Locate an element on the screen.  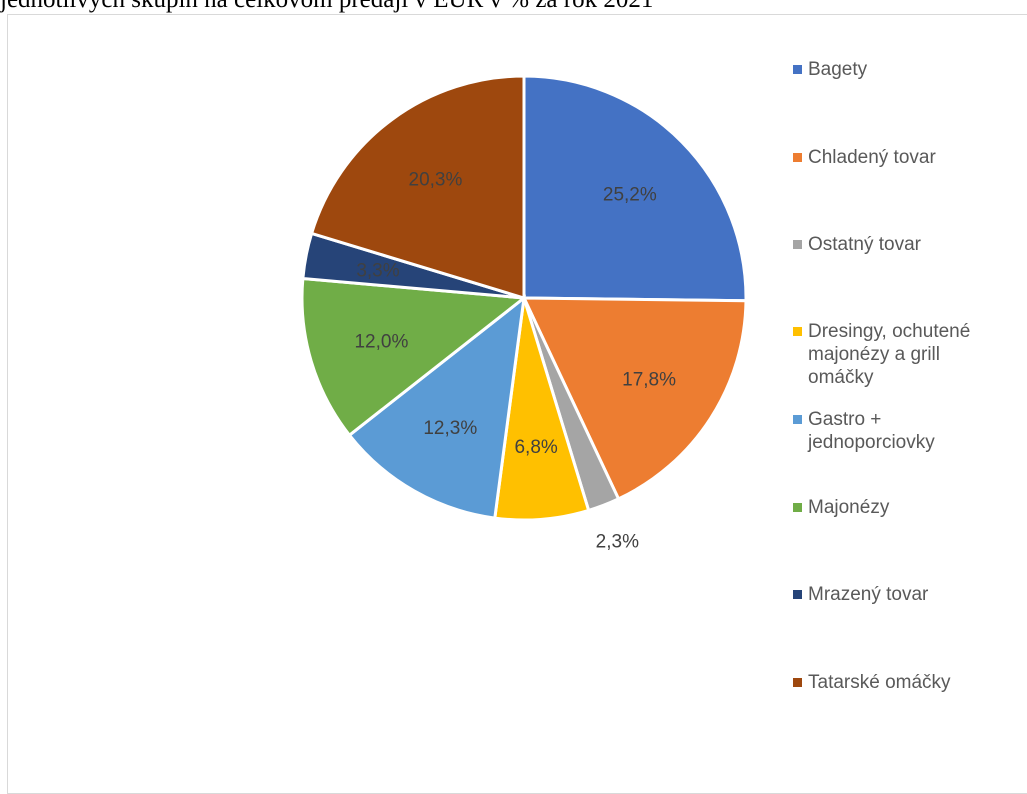
legend-label: Tatarské omáčky is located at coordinates (879, 682).